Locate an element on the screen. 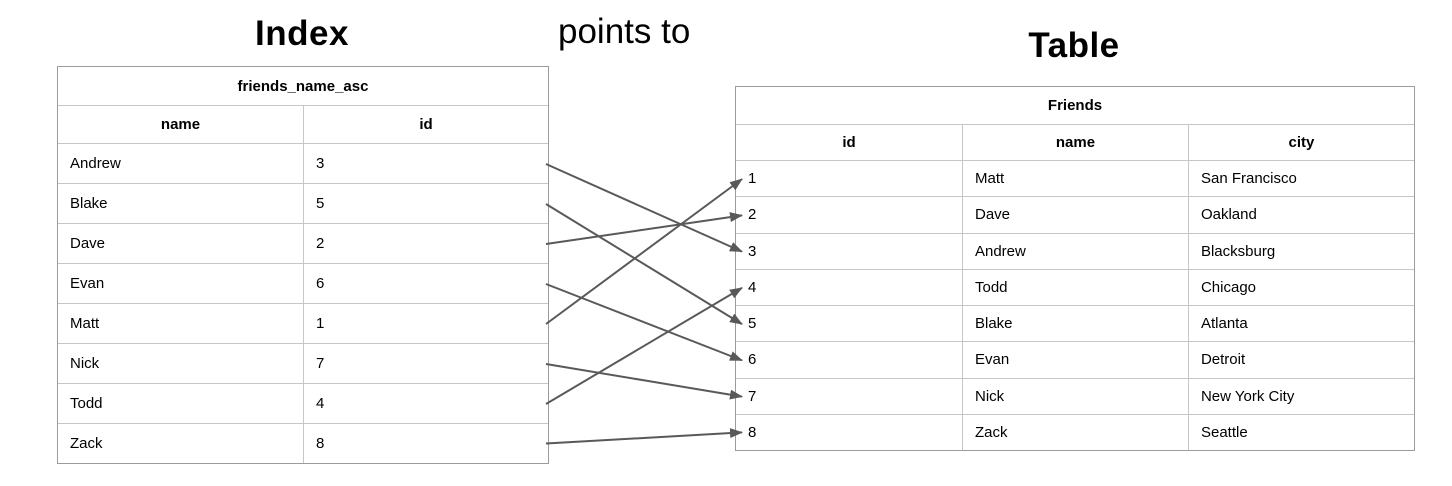  friends_table-cell-city: Detroit is located at coordinates (1300, 360).